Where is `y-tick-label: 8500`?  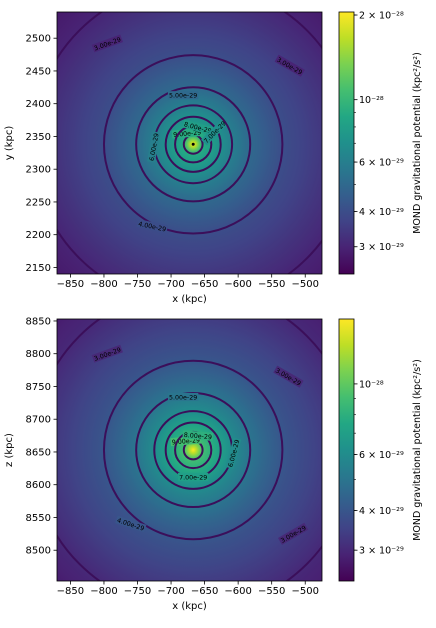 y-tick-label: 8500 is located at coordinates (38, 551).